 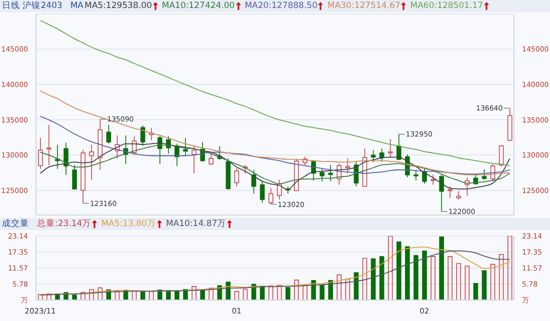 What do you see at coordinates (281, 6) in the screenshot?
I see `text: MA20:127888.50` at bounding box center [281, 6].